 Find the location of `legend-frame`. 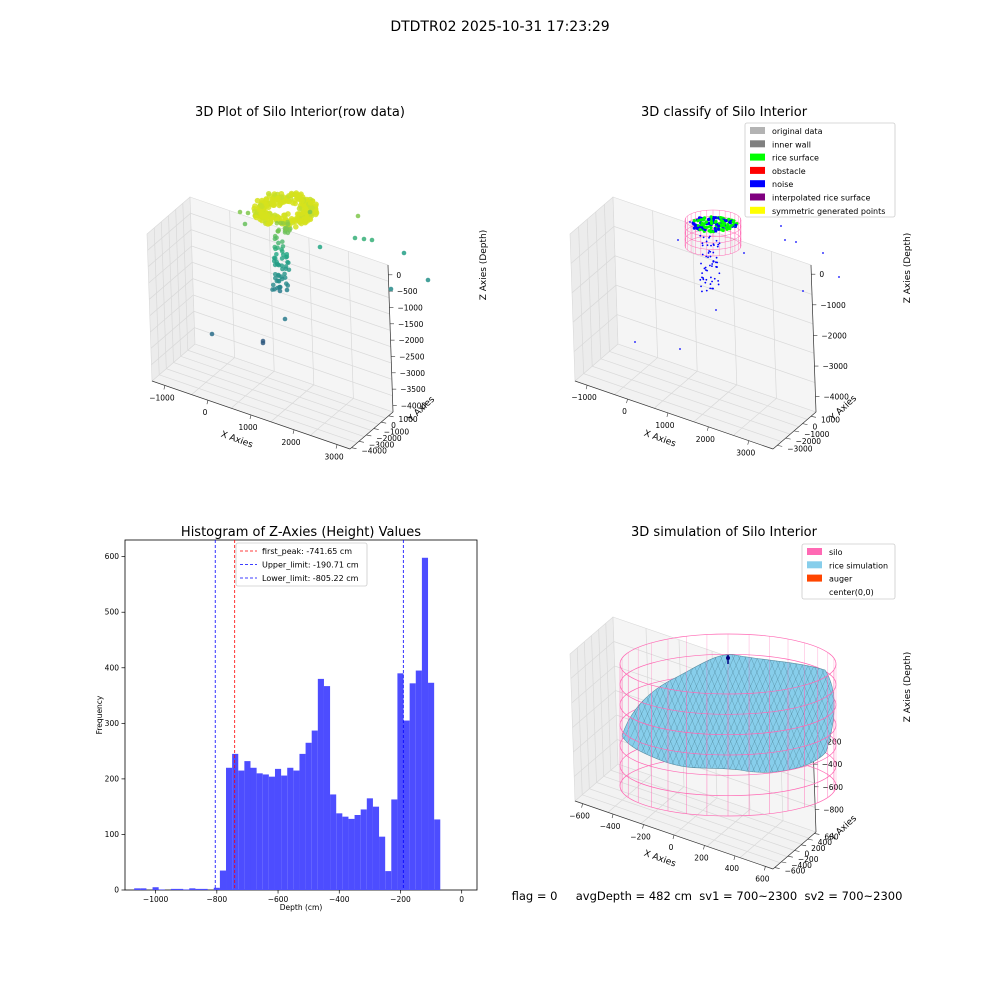

legend-frame is located at coordinates (848, 571).